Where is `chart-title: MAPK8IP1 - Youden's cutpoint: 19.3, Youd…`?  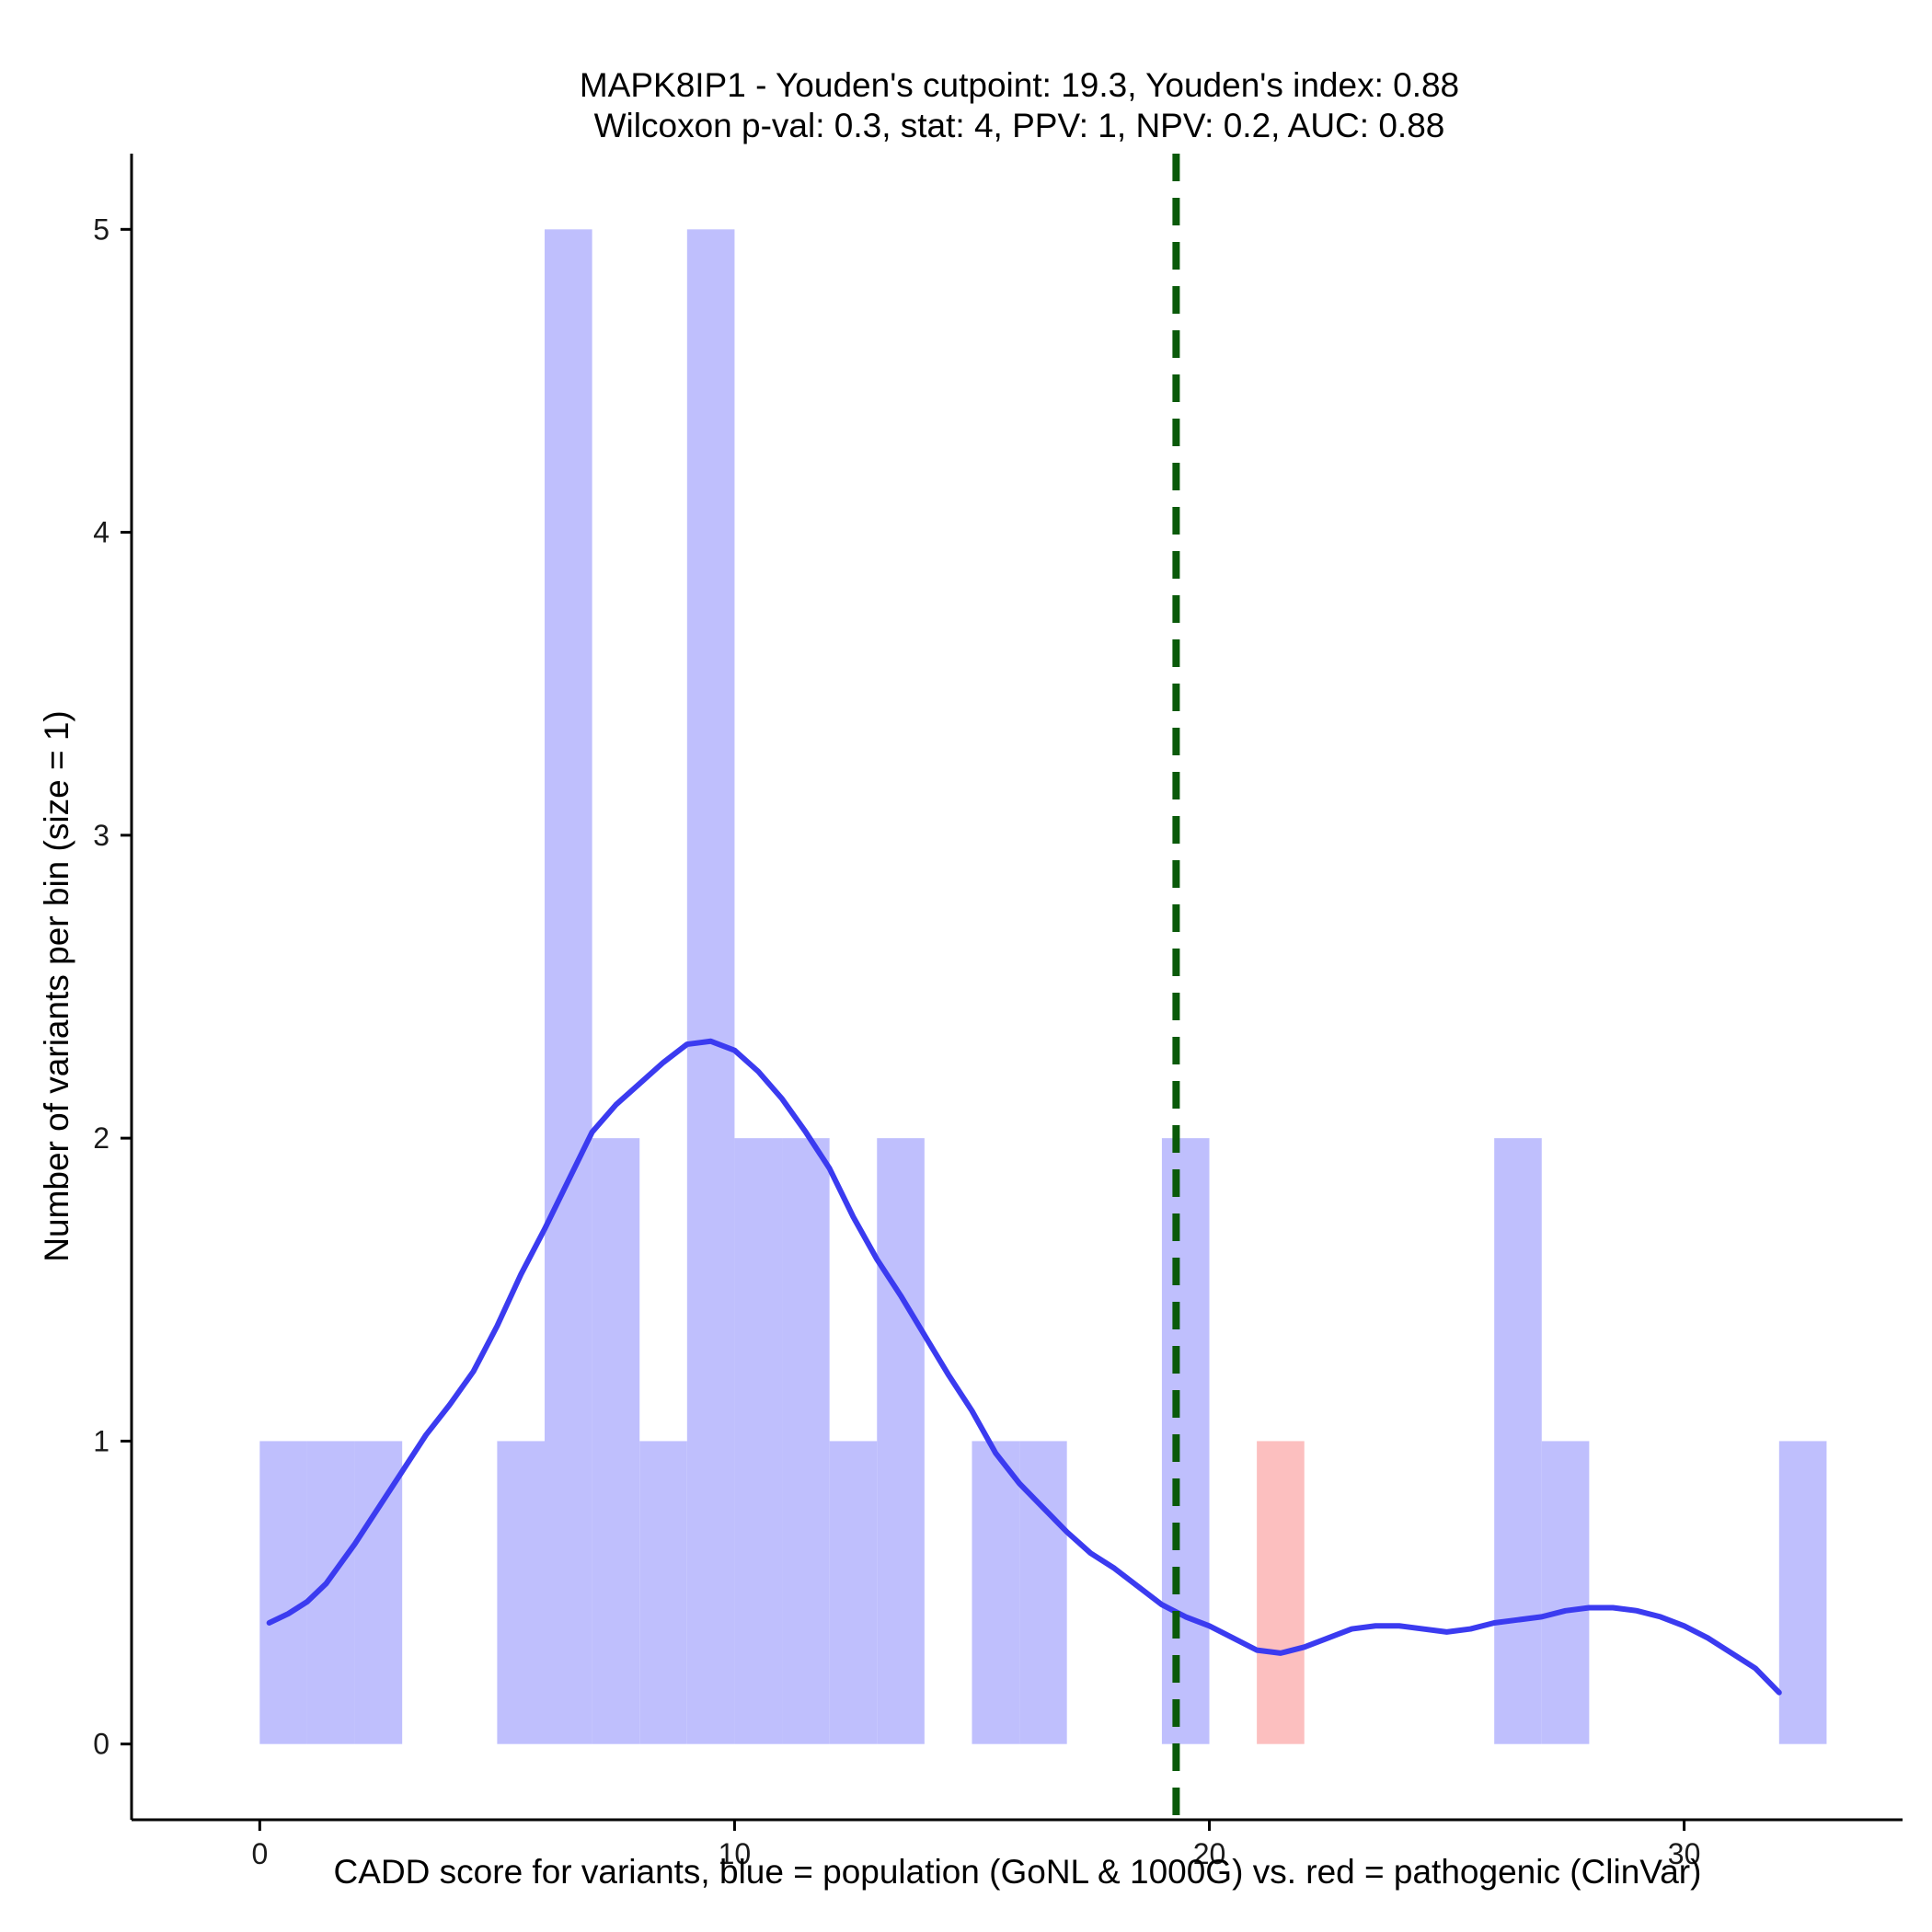 chart-title: MAPK8IP1 - Youden's cutpoint: 19.3, Youd… is located at coordinates (1020, 105).